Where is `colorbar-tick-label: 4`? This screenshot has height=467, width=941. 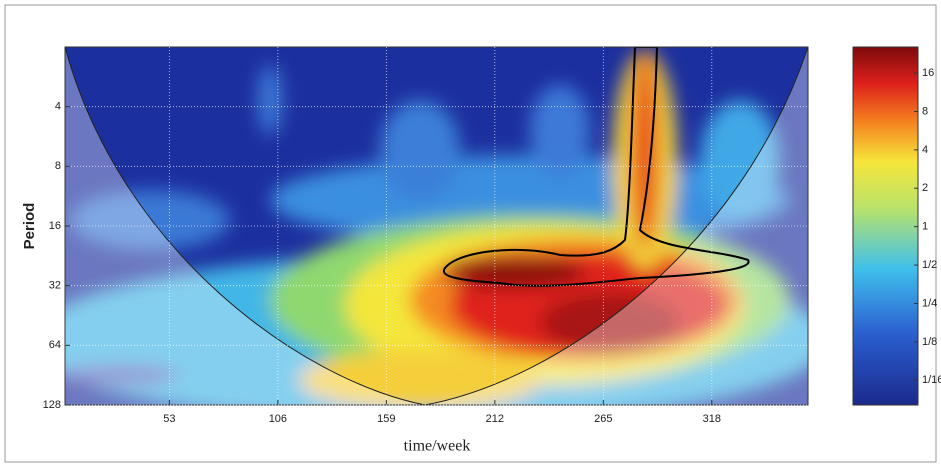 colorbar-tick-label: 4 is located at coordinates (925, 150).